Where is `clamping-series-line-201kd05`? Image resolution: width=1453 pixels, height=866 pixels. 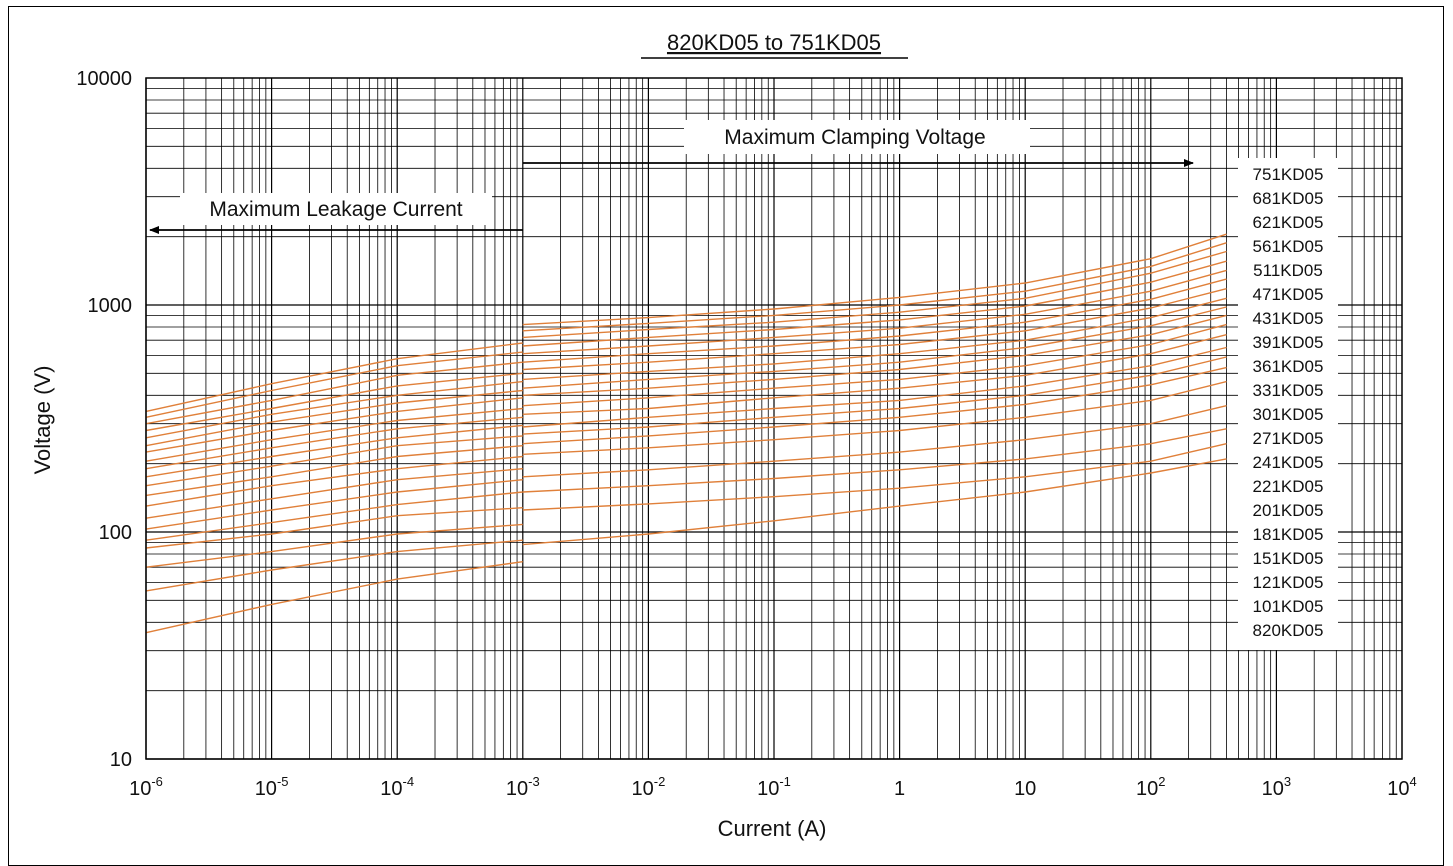 clamping-series-line-201kd05 is located at coordinates (874, 405).